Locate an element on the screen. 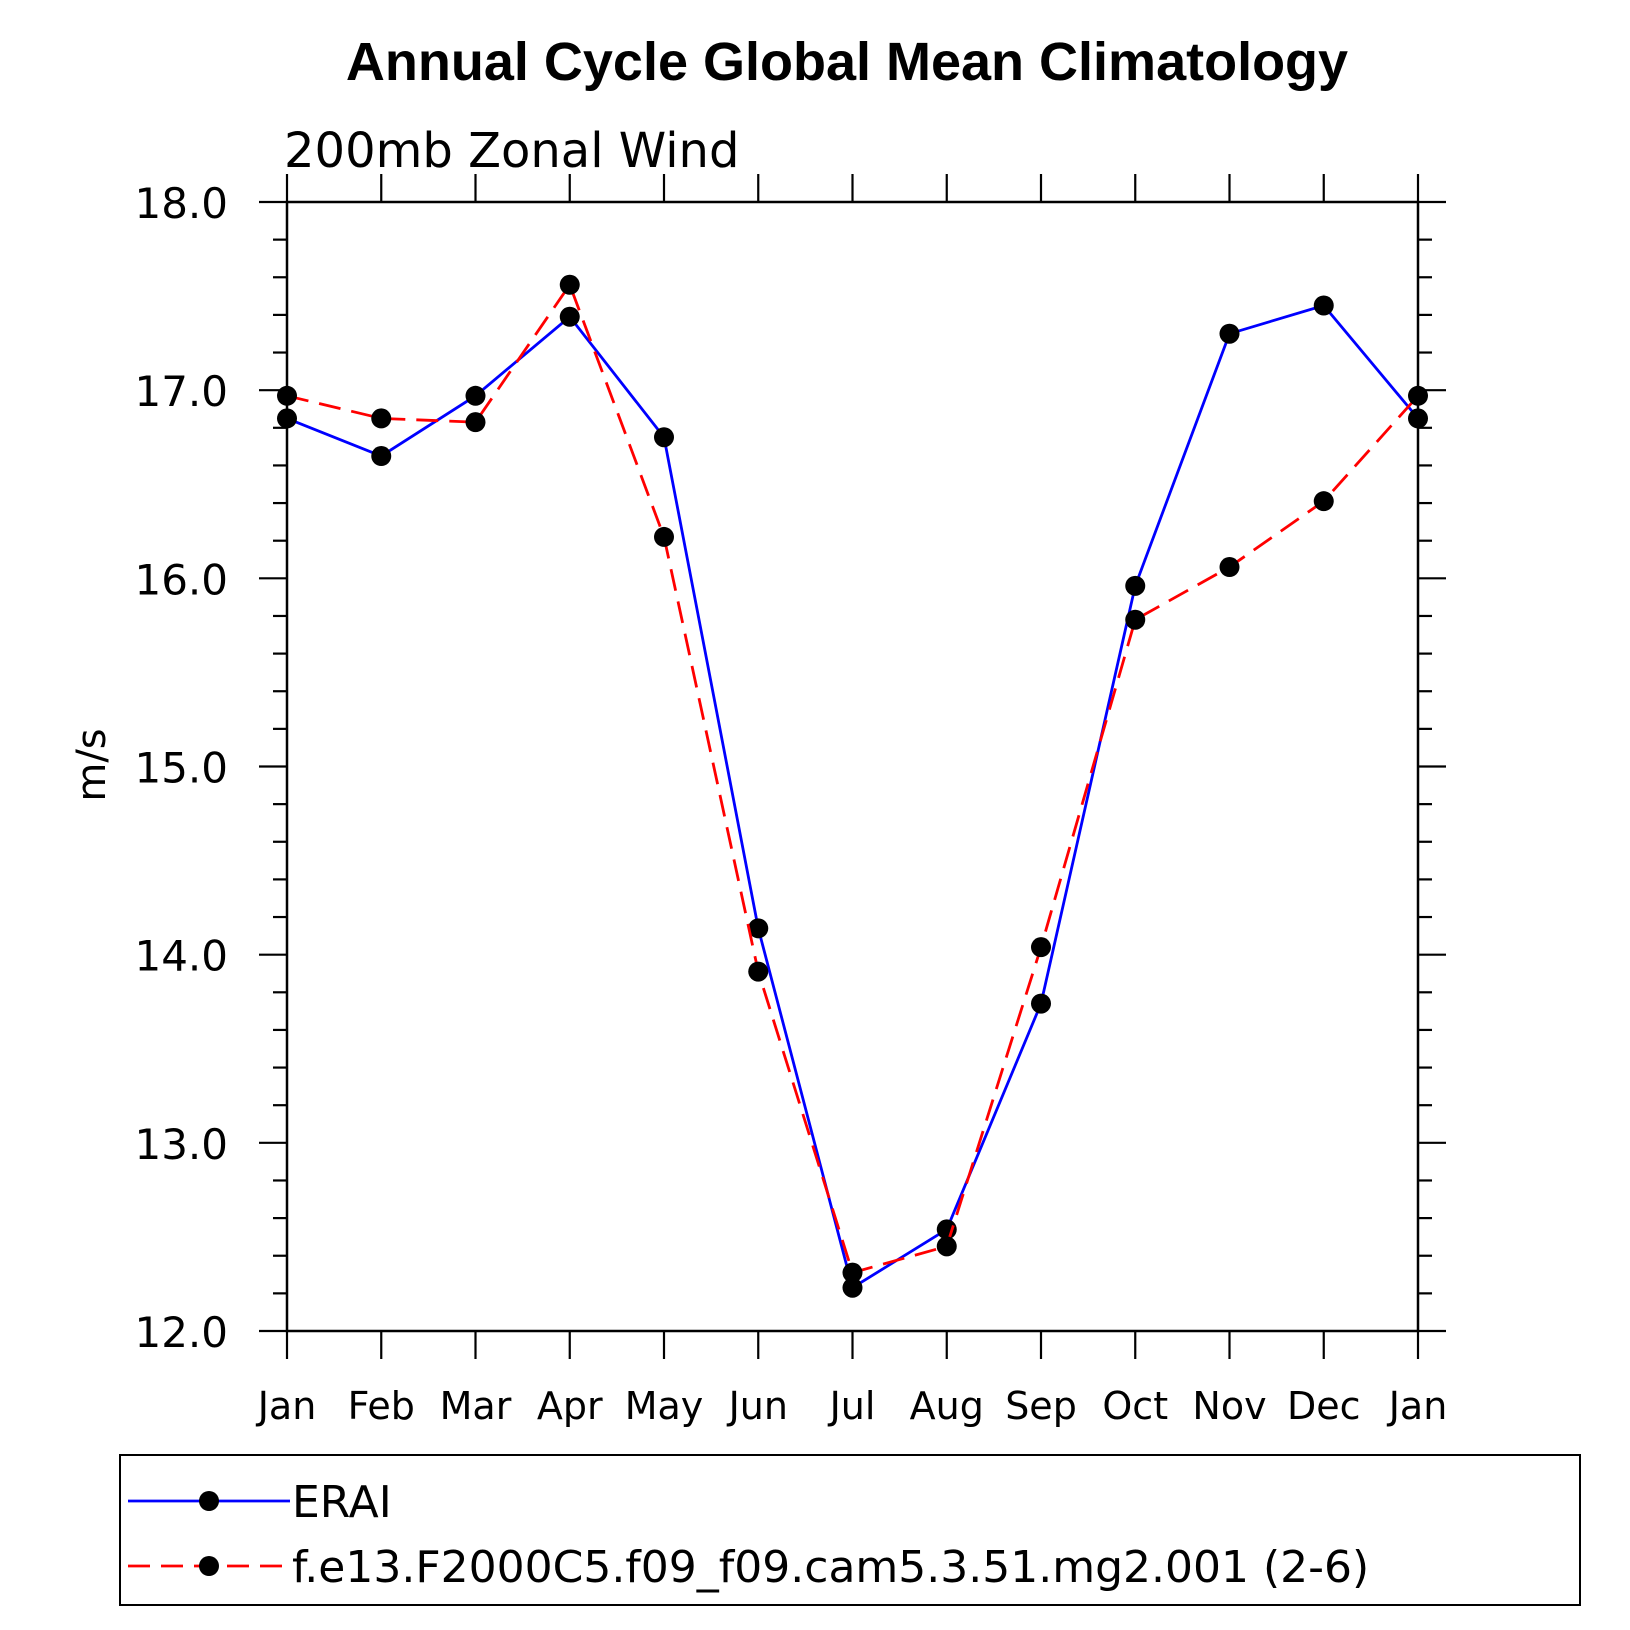 Image resolution: width=1630 pixels, height=1630 pixels. y-tick-label: 16.0 is located at coordinates (181, 579).